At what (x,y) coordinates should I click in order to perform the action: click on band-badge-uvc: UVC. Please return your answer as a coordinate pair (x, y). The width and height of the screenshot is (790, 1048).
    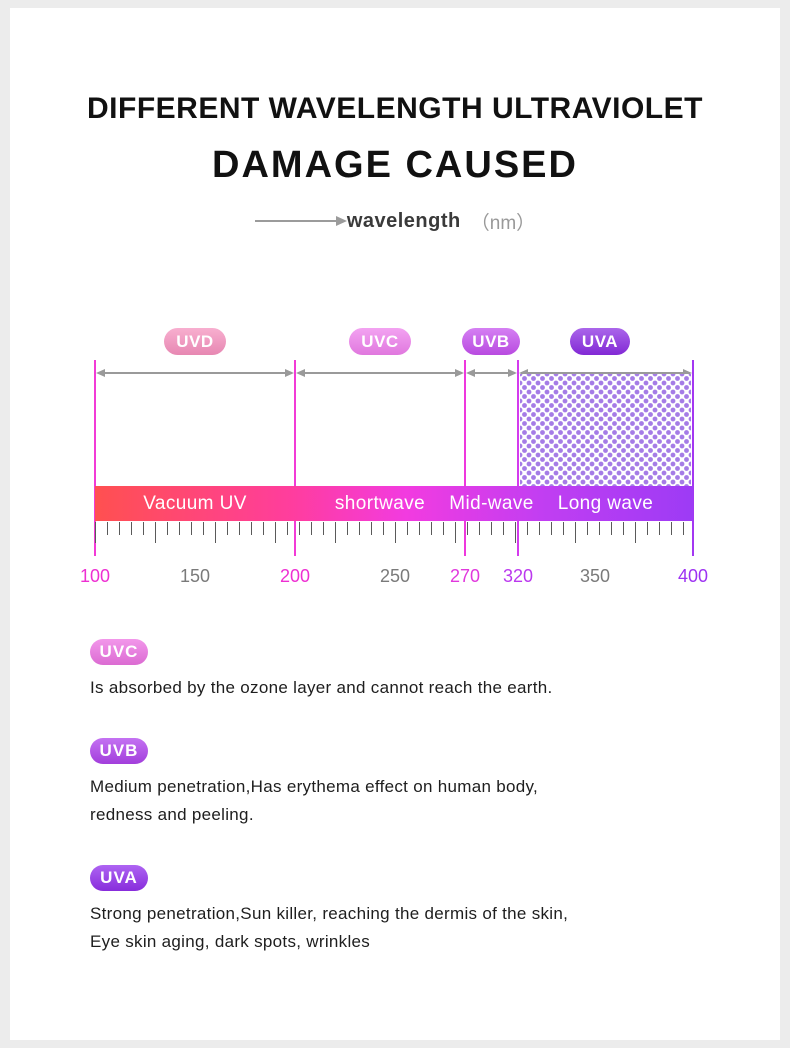
    Looking at the image, I should click on (380, 341).